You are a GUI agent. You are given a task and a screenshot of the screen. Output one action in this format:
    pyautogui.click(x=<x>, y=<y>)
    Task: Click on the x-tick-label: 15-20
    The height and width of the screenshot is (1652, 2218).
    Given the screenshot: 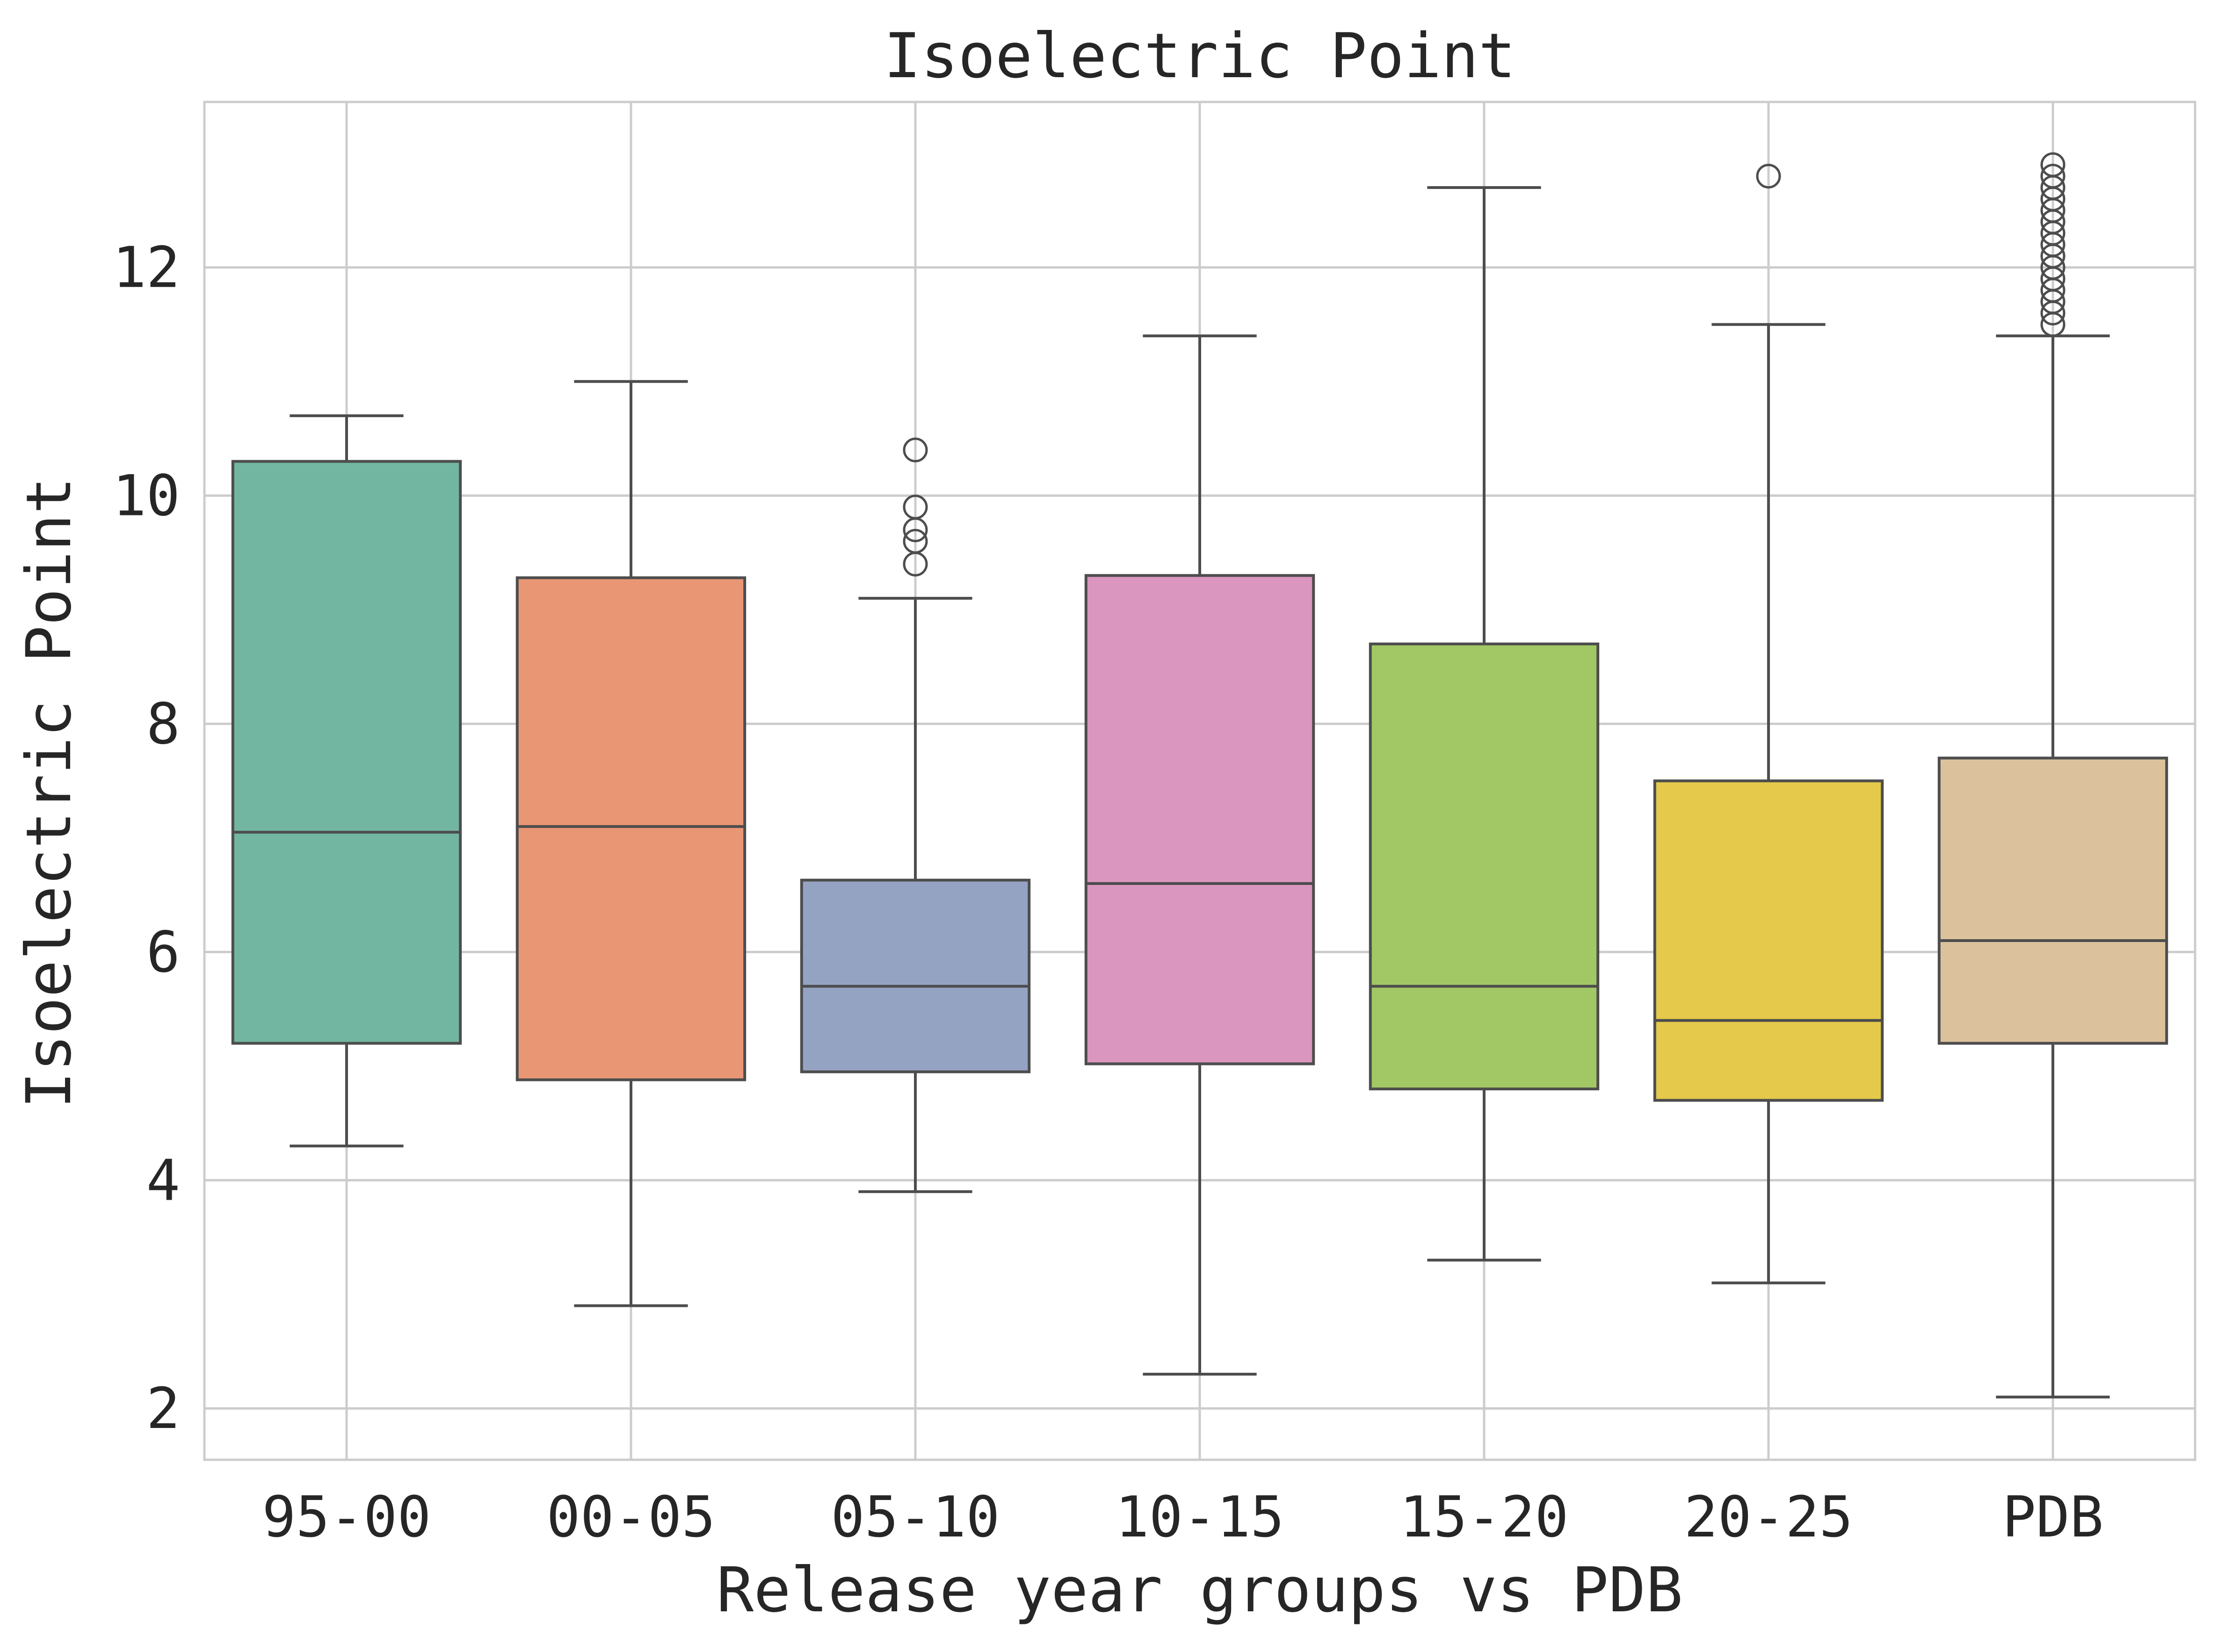 What is the action you would take?
    pyautogui.click(x=1483, y=1517)
    